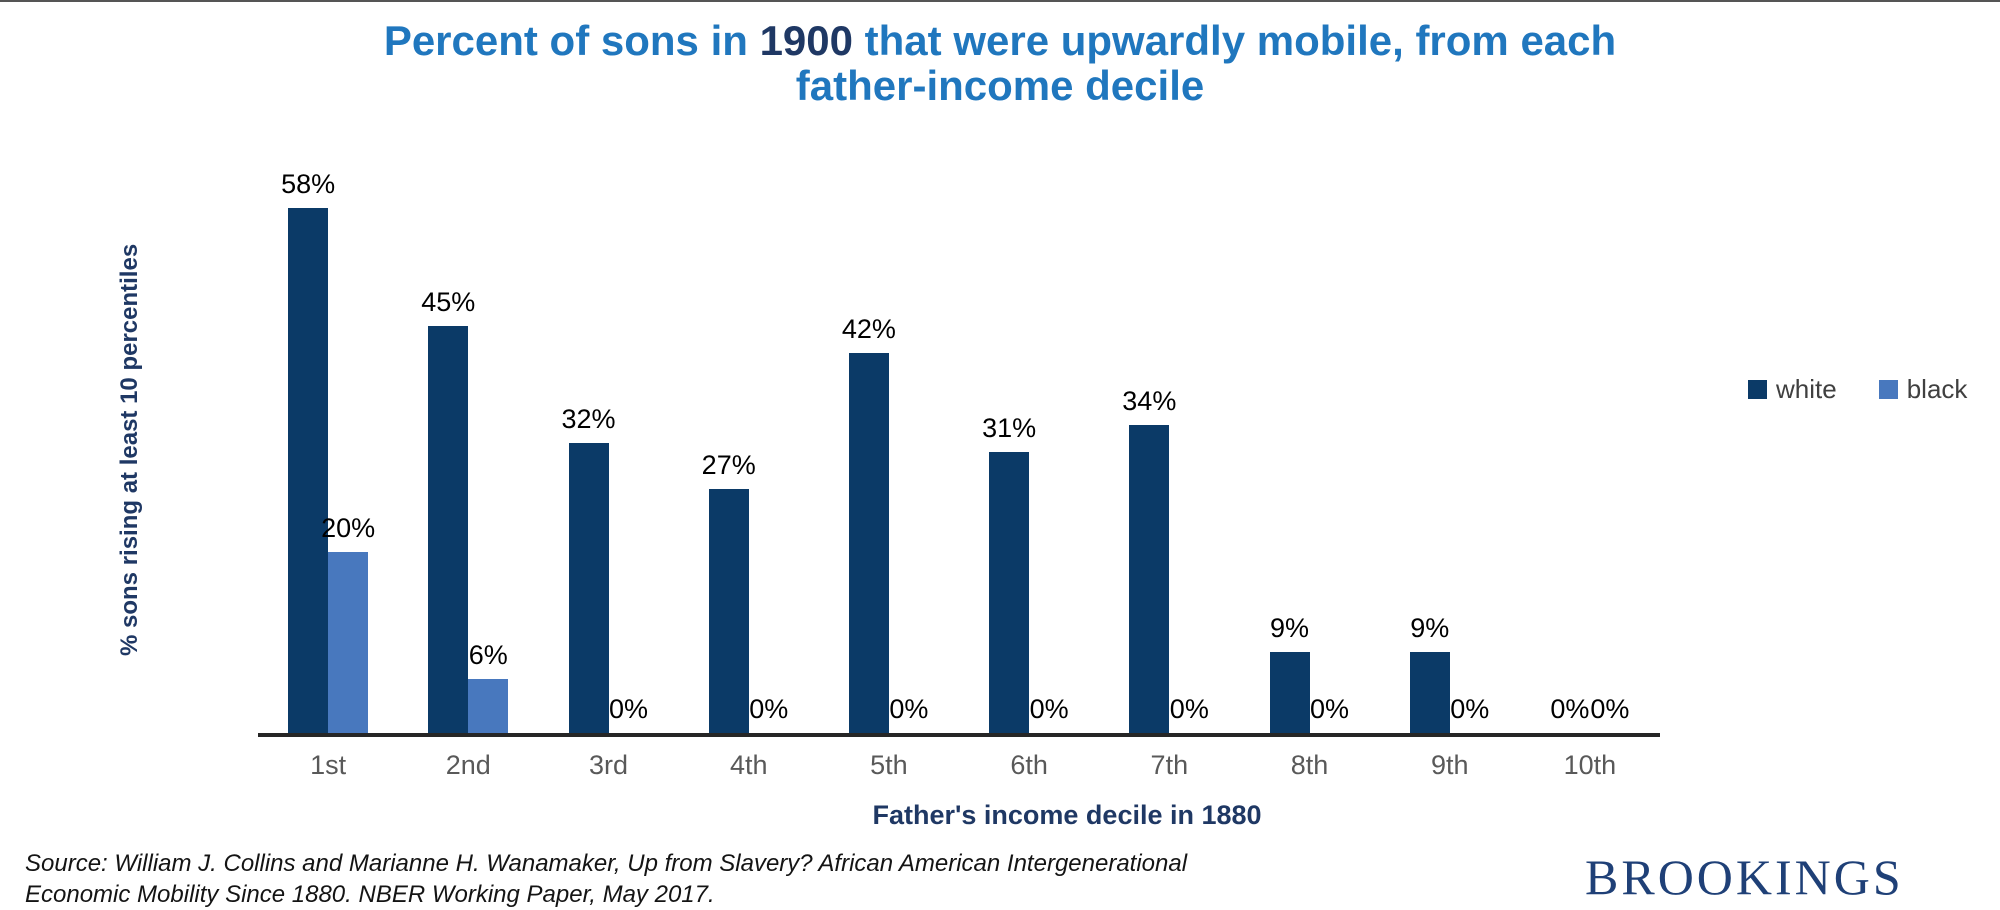  Describe the element at coordinates (1189, 450) in the screenshot. I see `bar-slot-black-7th: 0%` at that location.